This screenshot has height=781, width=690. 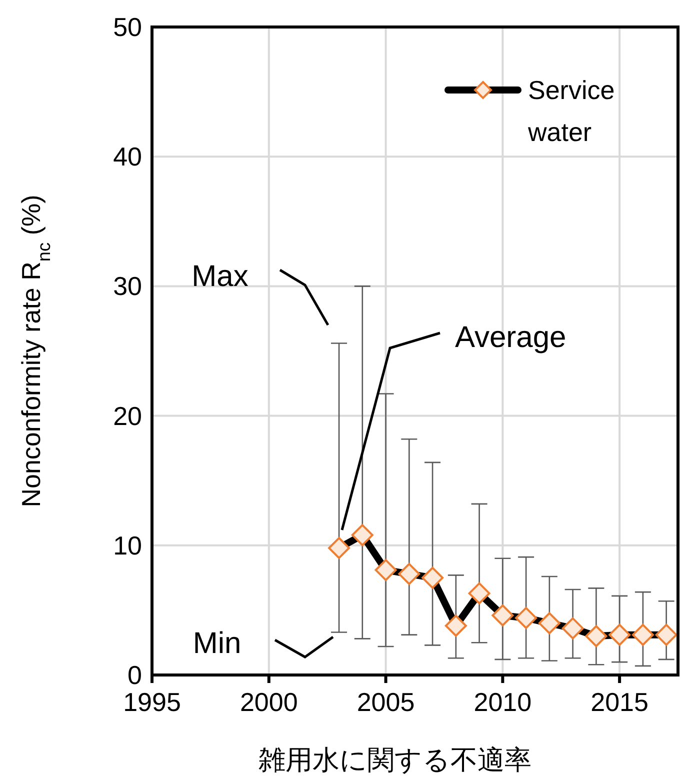 What do you see at coordinates (571, 111) in the screenshot?
I see `legend-label: Service water` at bounding box center [571, 111].